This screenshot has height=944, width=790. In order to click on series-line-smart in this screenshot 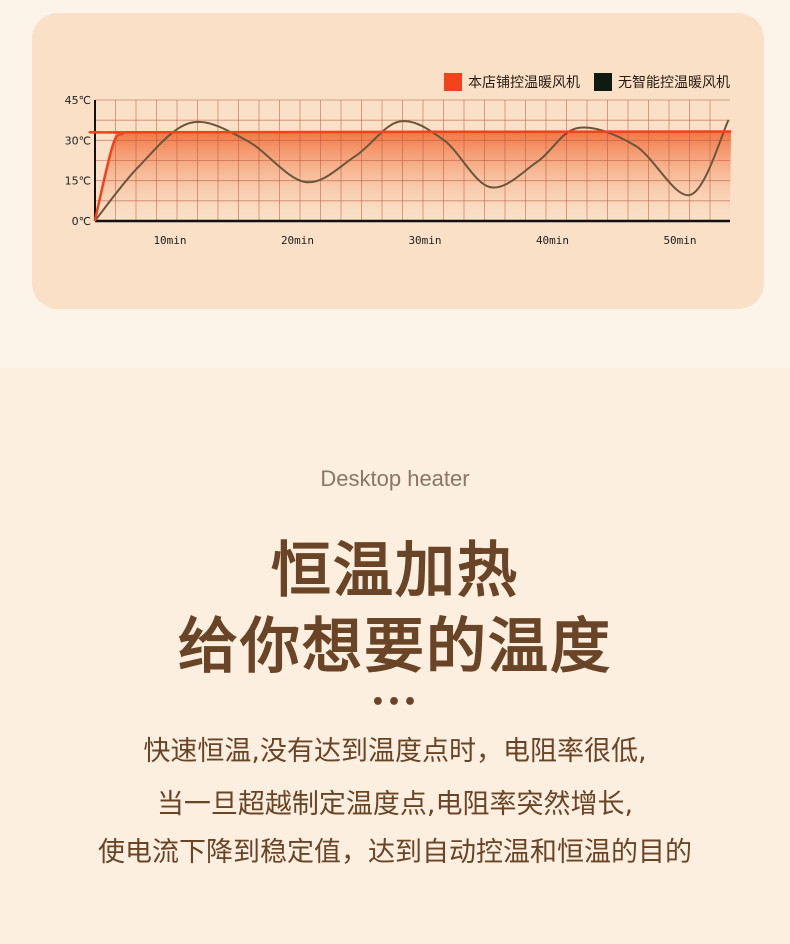, I will do `click(410, 176)`.